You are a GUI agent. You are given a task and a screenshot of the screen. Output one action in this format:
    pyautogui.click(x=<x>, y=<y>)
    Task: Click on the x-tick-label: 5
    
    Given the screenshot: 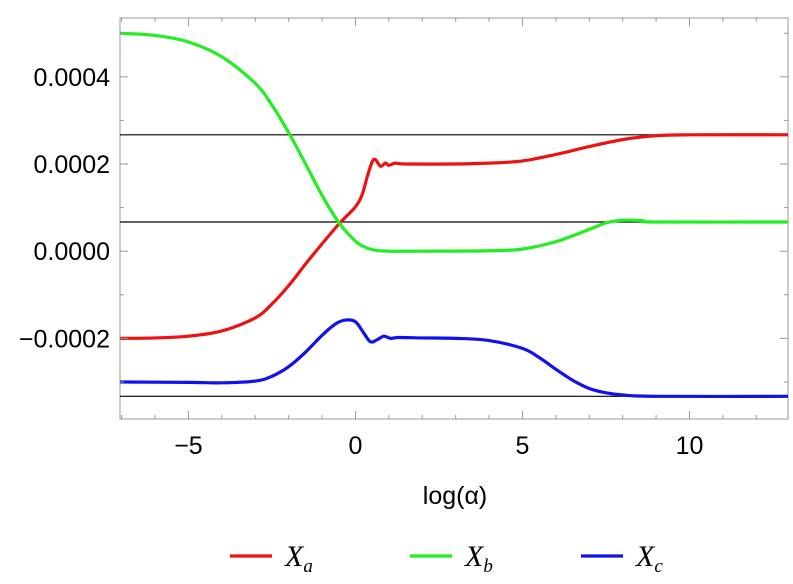 What is the action you would take?
    pyautogui.click(x=523, y=446)
    